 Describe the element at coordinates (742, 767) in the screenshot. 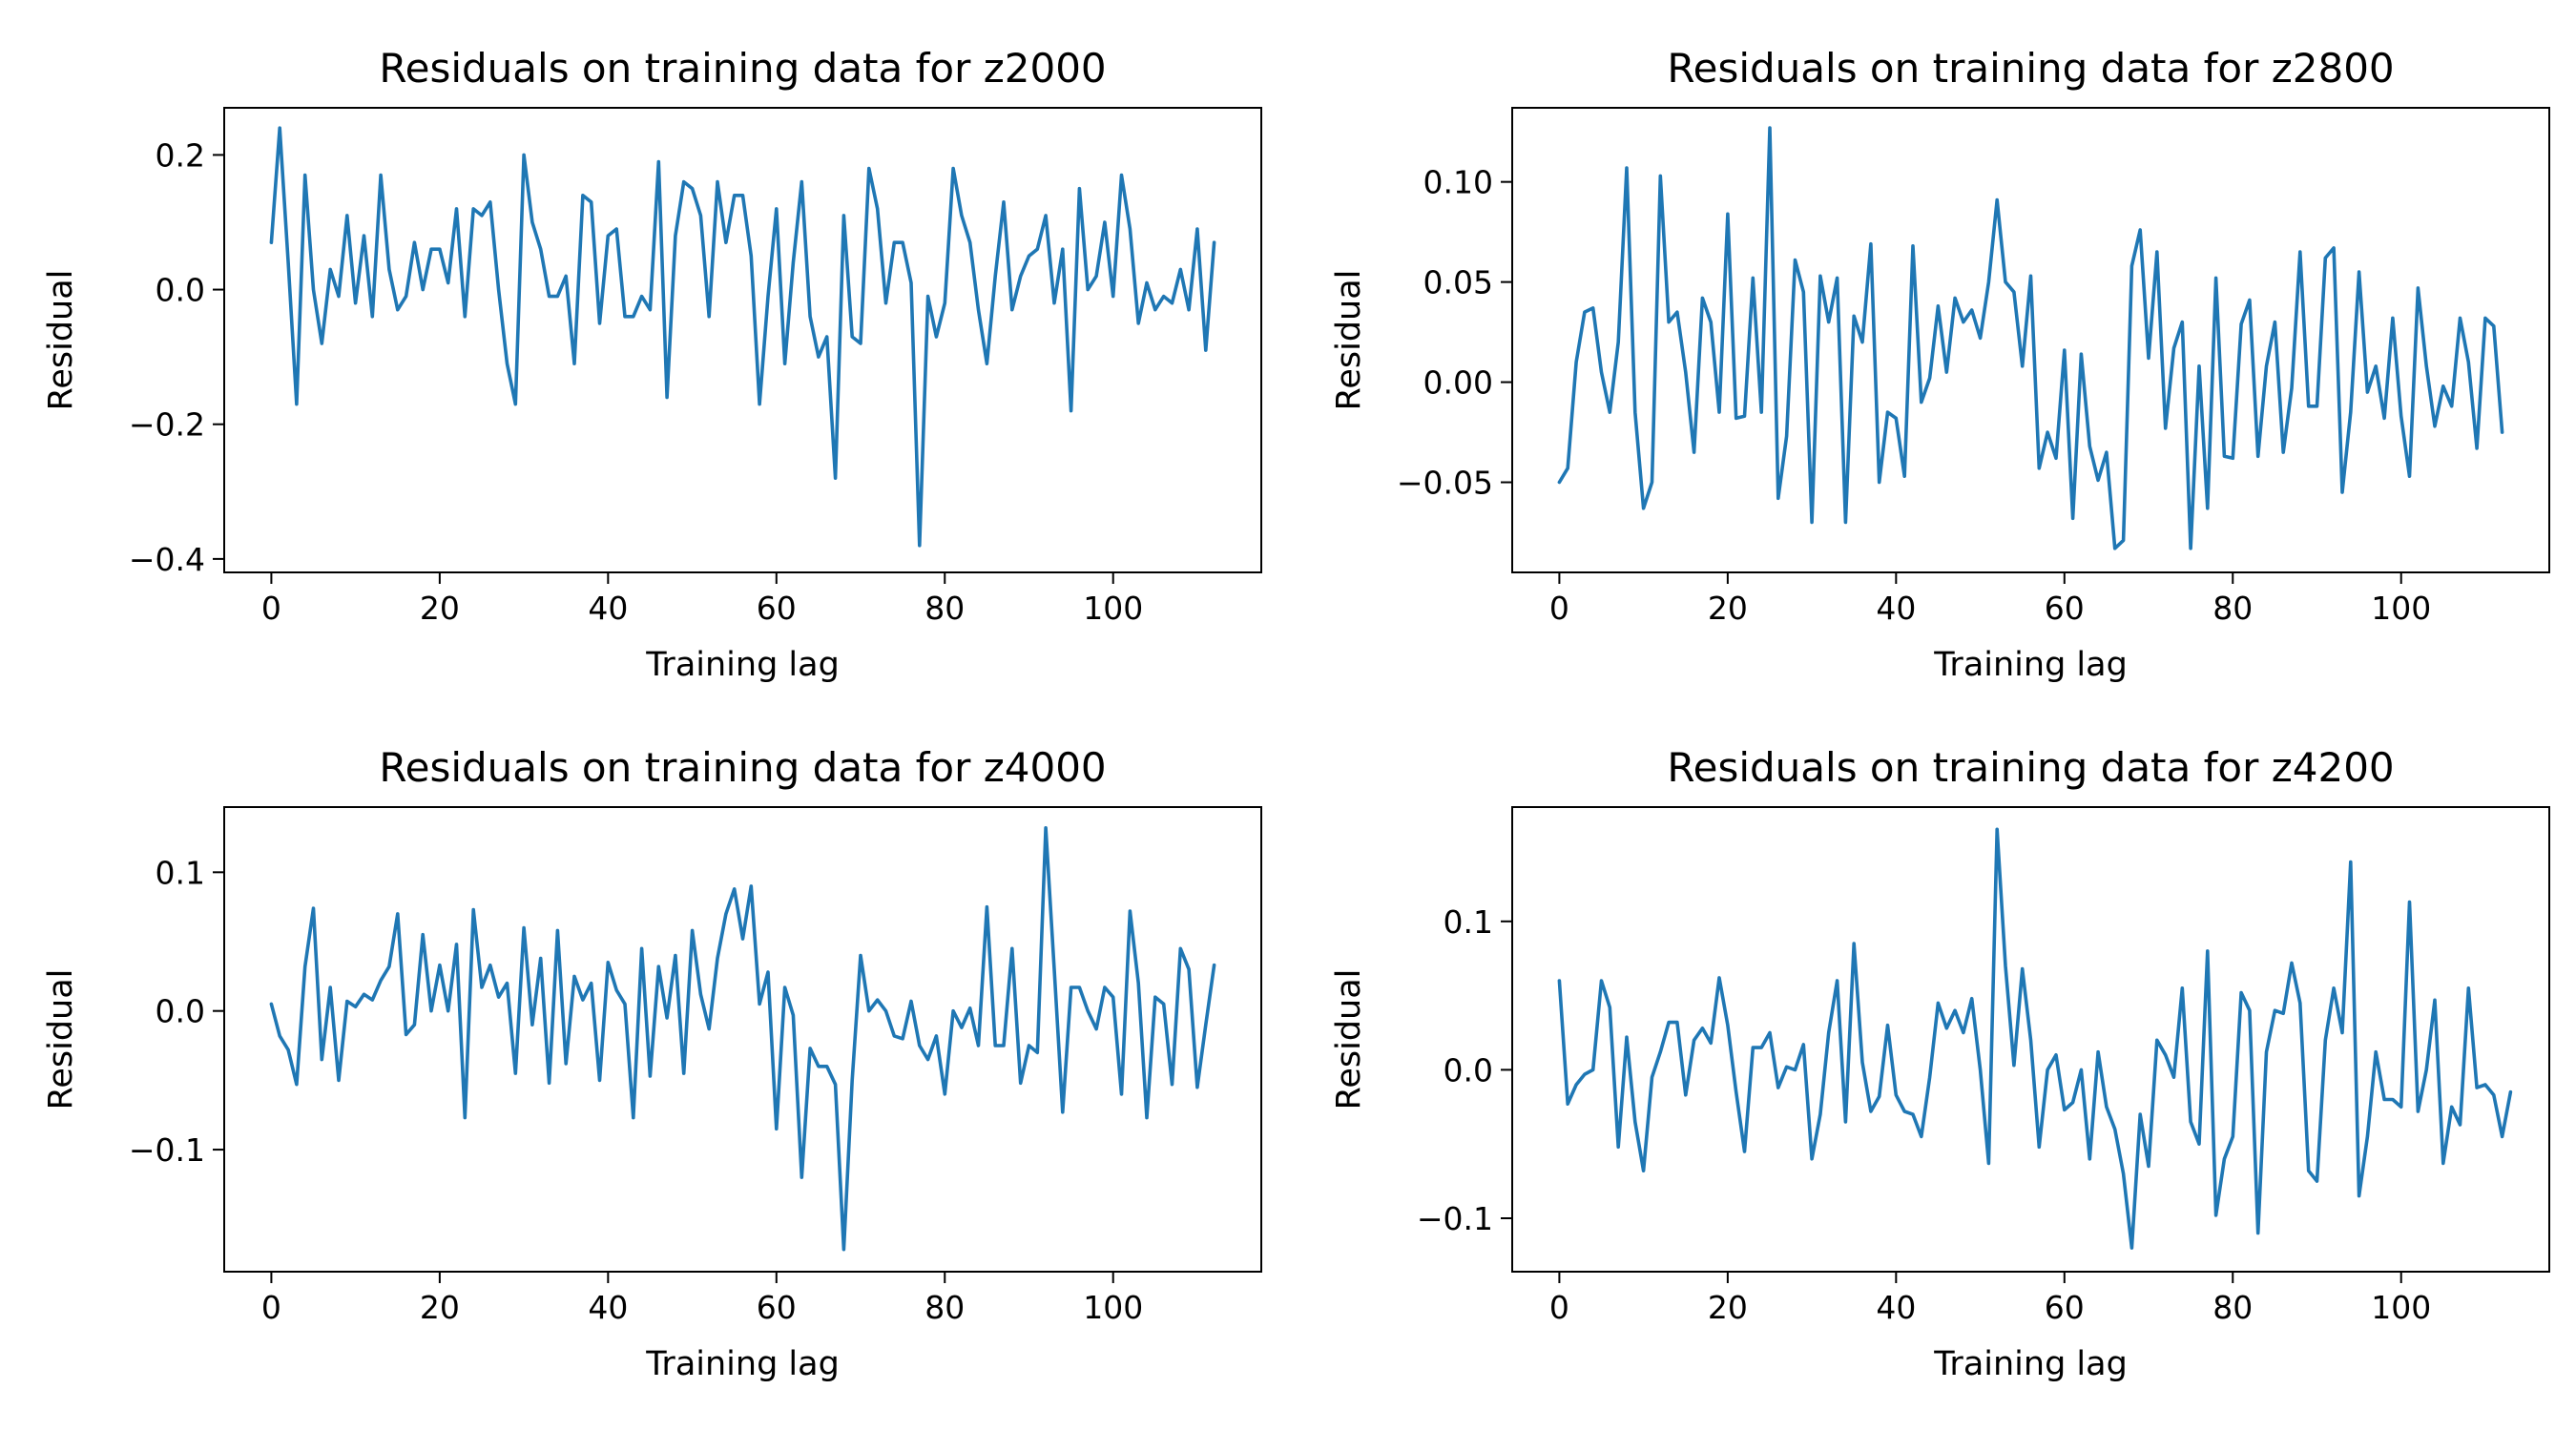

I see `subplot-title: Residuals on training data for z4000` at that location.